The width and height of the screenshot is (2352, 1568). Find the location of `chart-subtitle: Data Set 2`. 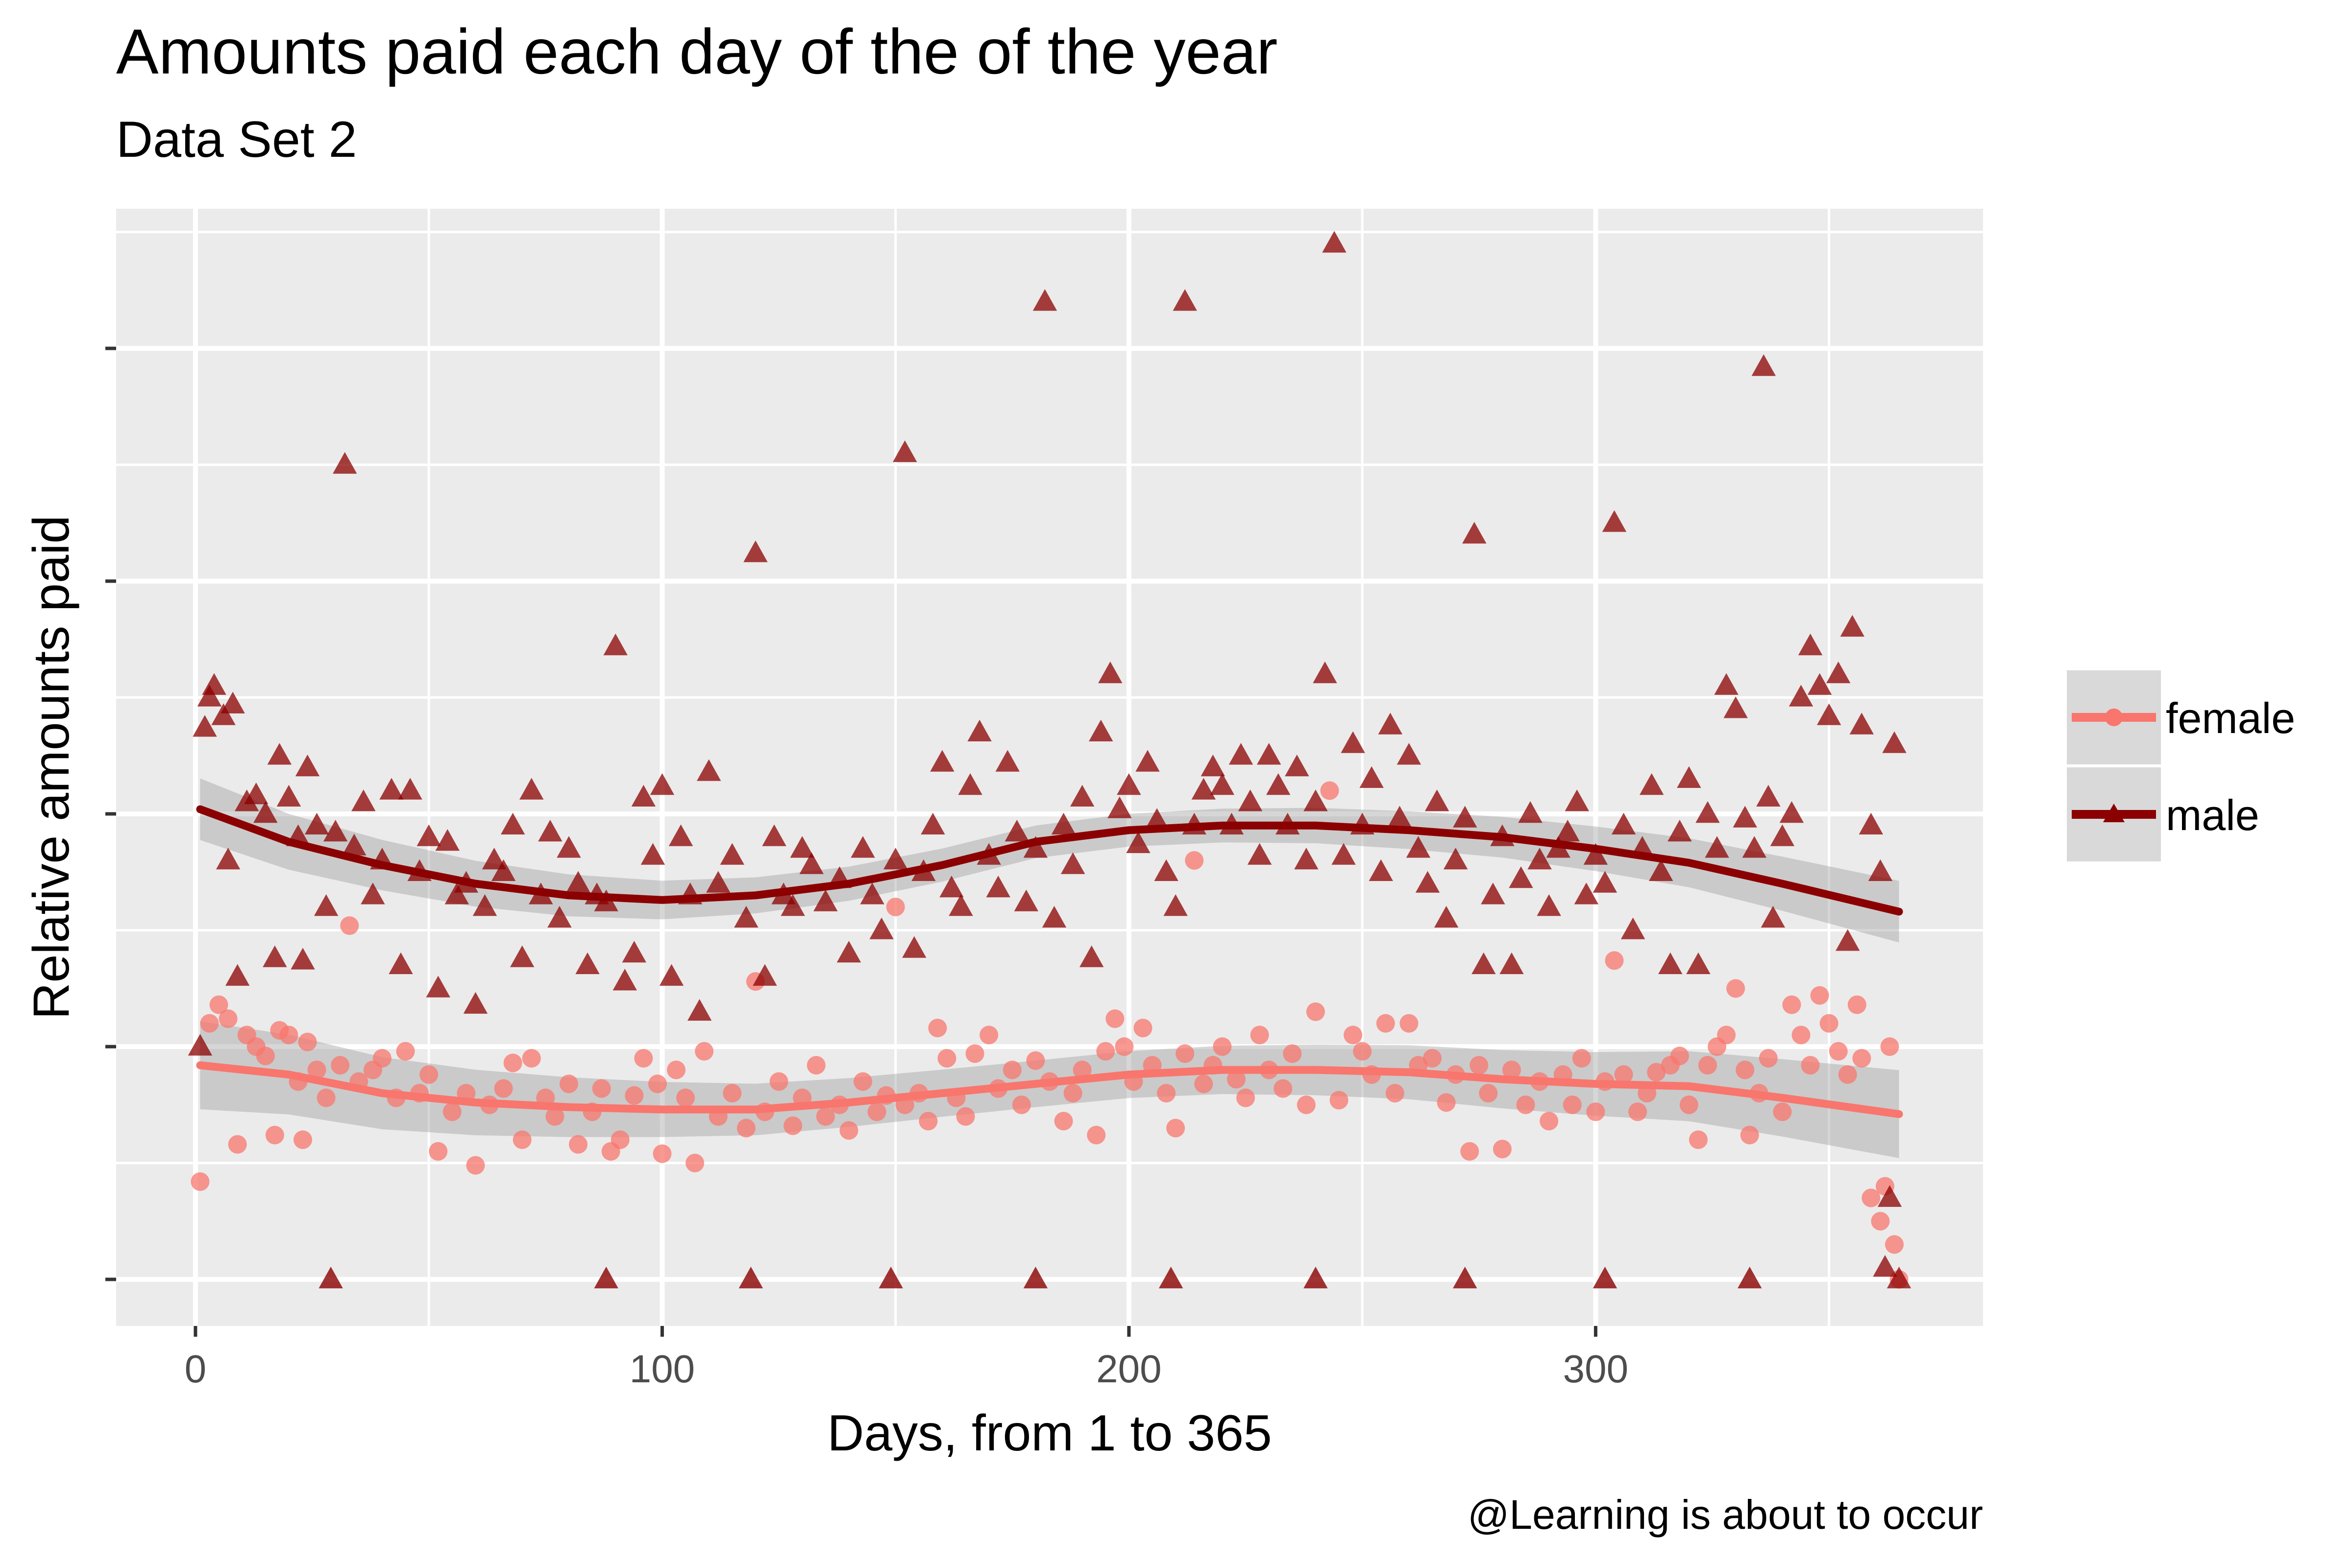

chart-subtitle: Data Set 2 is located at coordinates (236, 139).